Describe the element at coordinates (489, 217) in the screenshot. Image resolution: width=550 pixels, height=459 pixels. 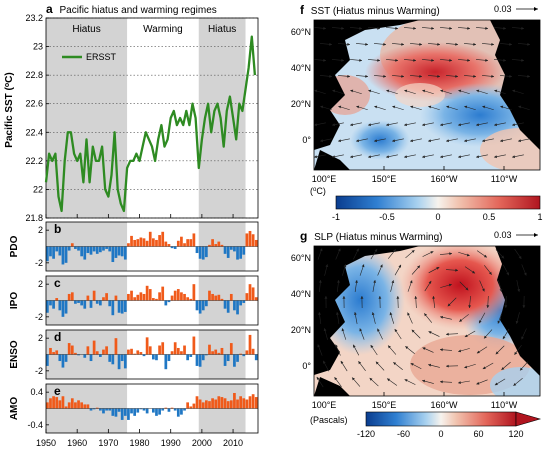
I see `panel-f-cbtick-3: 0.5` at that location.